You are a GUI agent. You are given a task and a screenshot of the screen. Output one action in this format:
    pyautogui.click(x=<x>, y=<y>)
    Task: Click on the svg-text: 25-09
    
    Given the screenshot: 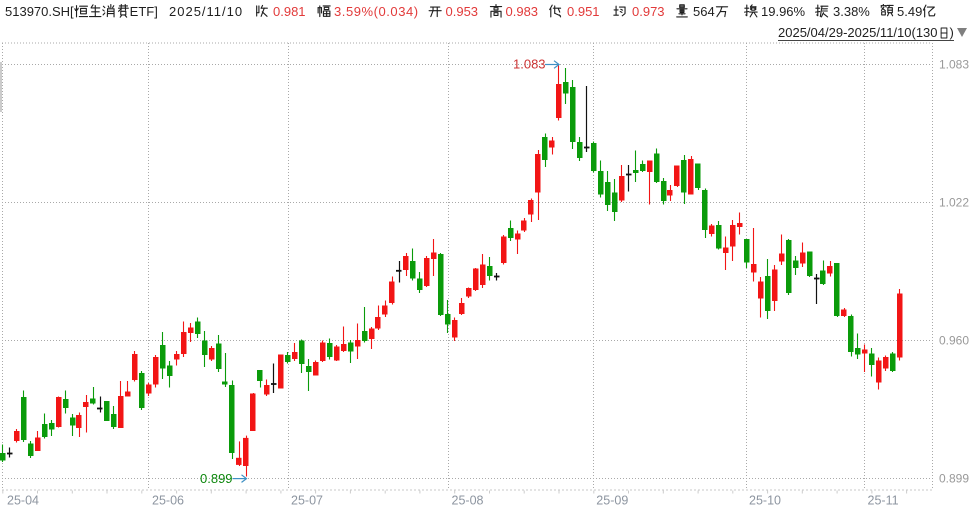 What is the action you would take?
    pyautogui.click(x=612, y=501)
    